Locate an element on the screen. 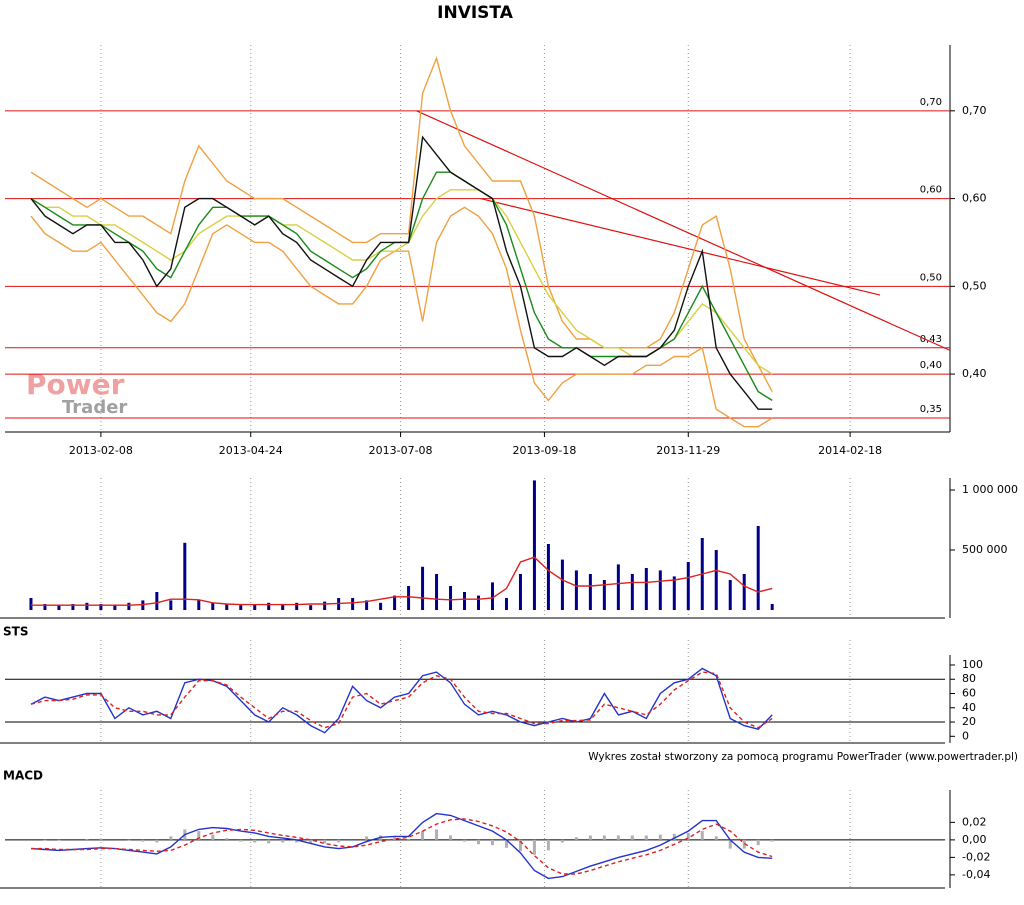 This screenshot has width=1024, height=905. x-tick-label: 2013-11-29 is located at coordinates (688, 450).